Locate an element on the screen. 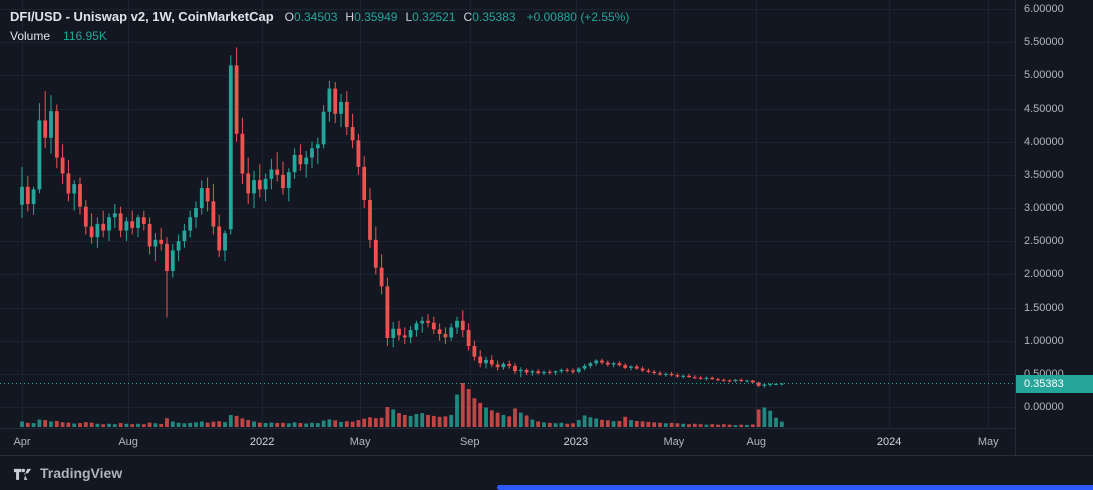 This screenshot has height=490, width=1093. price-axis-label: 1.50000 is located at coordinates (1044, 307).